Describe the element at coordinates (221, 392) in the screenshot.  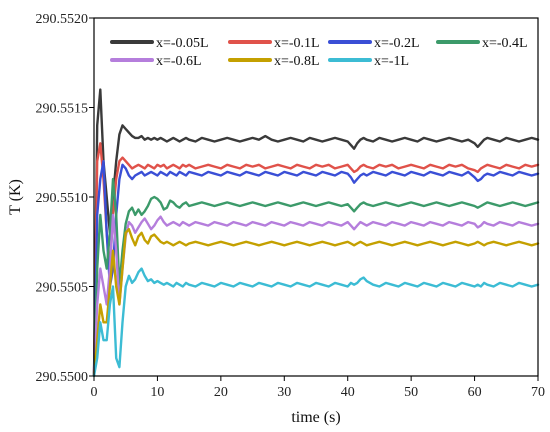
I see `x-tick-label: 20` at that location.